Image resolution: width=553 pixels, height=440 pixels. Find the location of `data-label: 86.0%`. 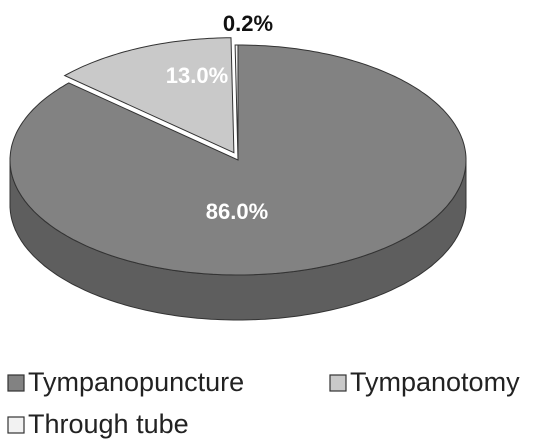

data-label: 86.0% is located at coordinates (237, 211).